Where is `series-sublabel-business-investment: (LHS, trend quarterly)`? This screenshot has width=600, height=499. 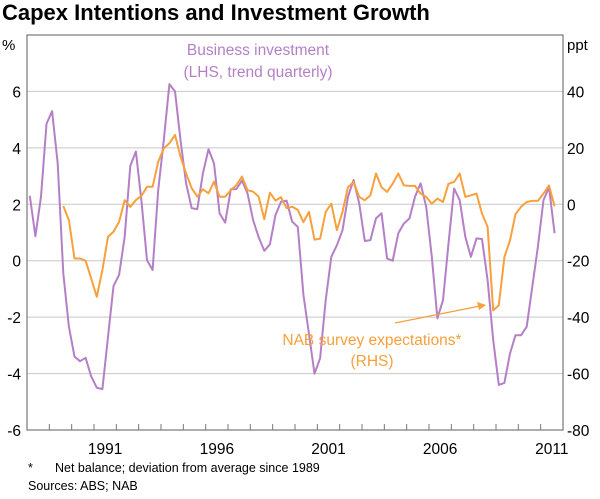 series-sublabel-business-investment: (LHS, trend quarterly) is located at coordinates (257, 72).